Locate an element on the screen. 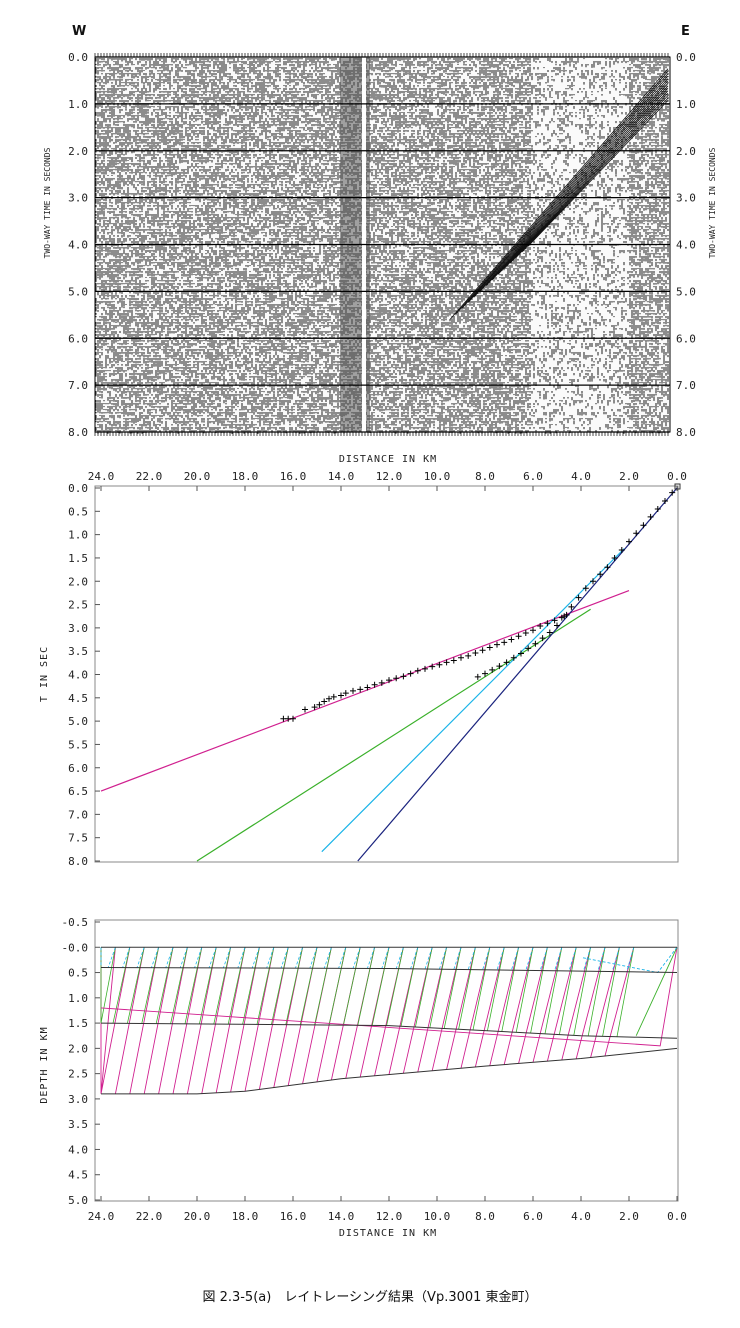 The image size is (740, 1328). depth-ytick-label: -0.0 is located at coordinates (75, 947).